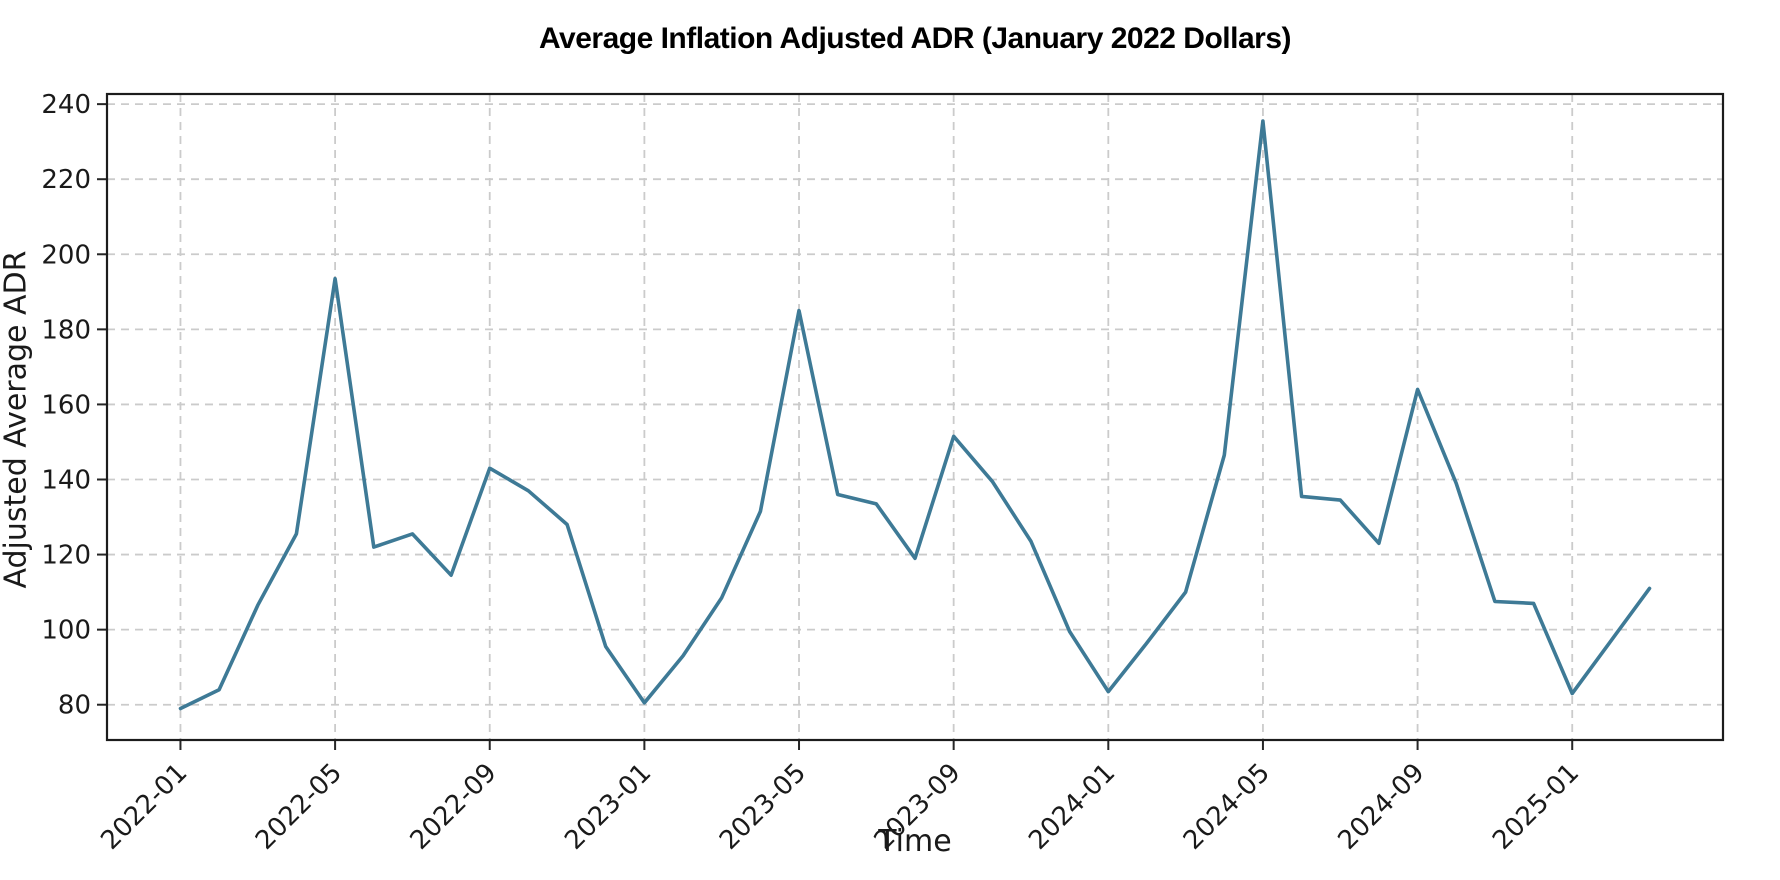  Describe the element at coordinates (66, 105) in the screenshot. I see `y-tick-label: 240` at that location.